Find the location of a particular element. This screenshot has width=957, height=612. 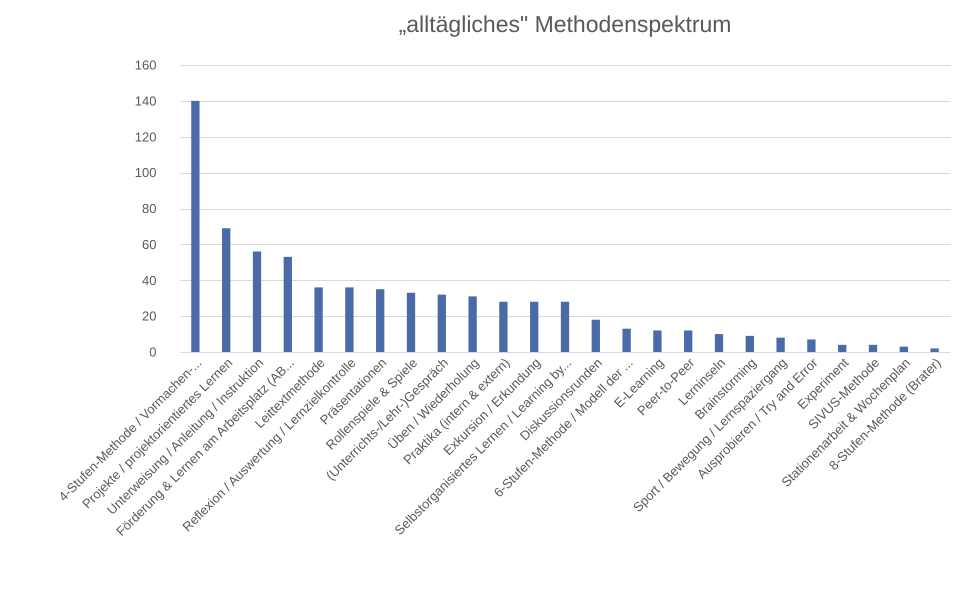

y-tick-label: 120 is located at coordinates (145, 136).